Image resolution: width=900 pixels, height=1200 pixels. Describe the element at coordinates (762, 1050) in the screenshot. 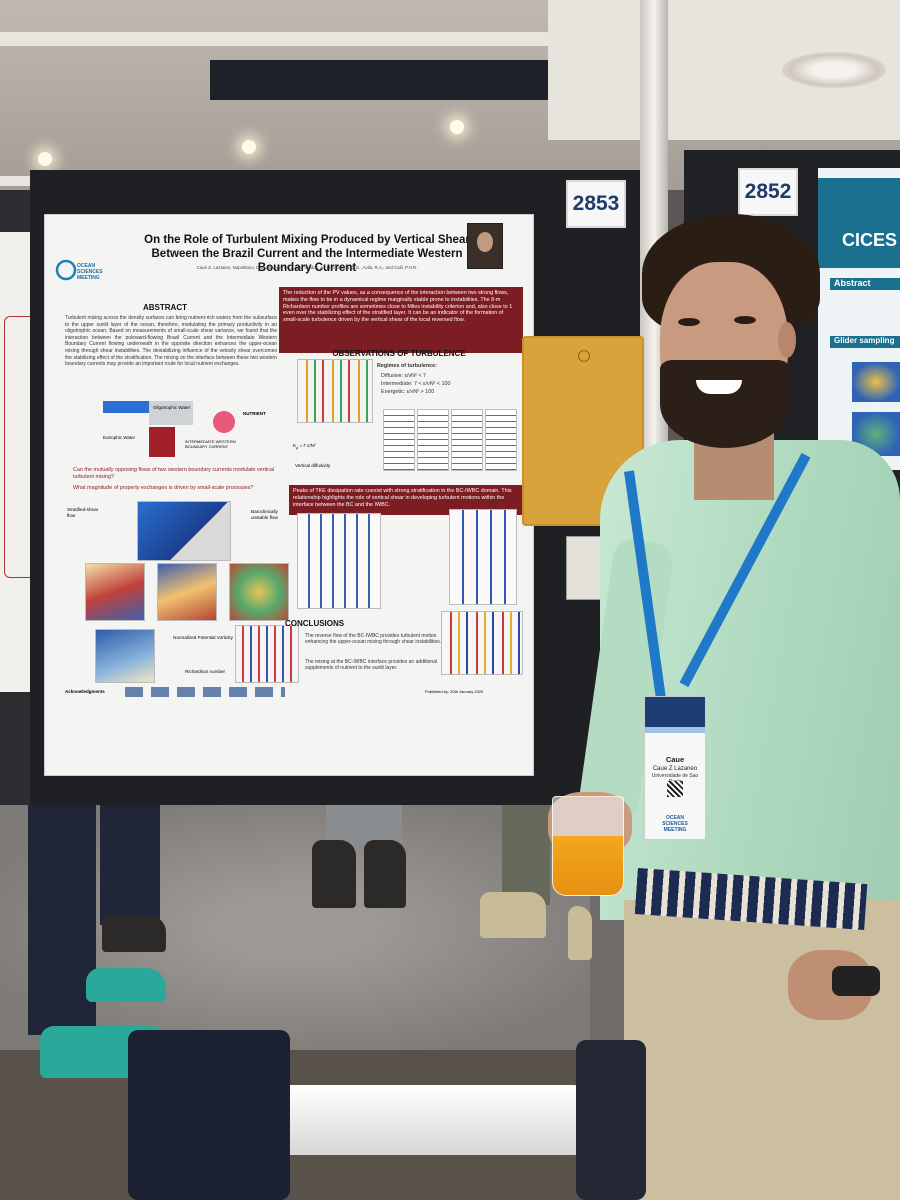

I see `person-pants` at that location.